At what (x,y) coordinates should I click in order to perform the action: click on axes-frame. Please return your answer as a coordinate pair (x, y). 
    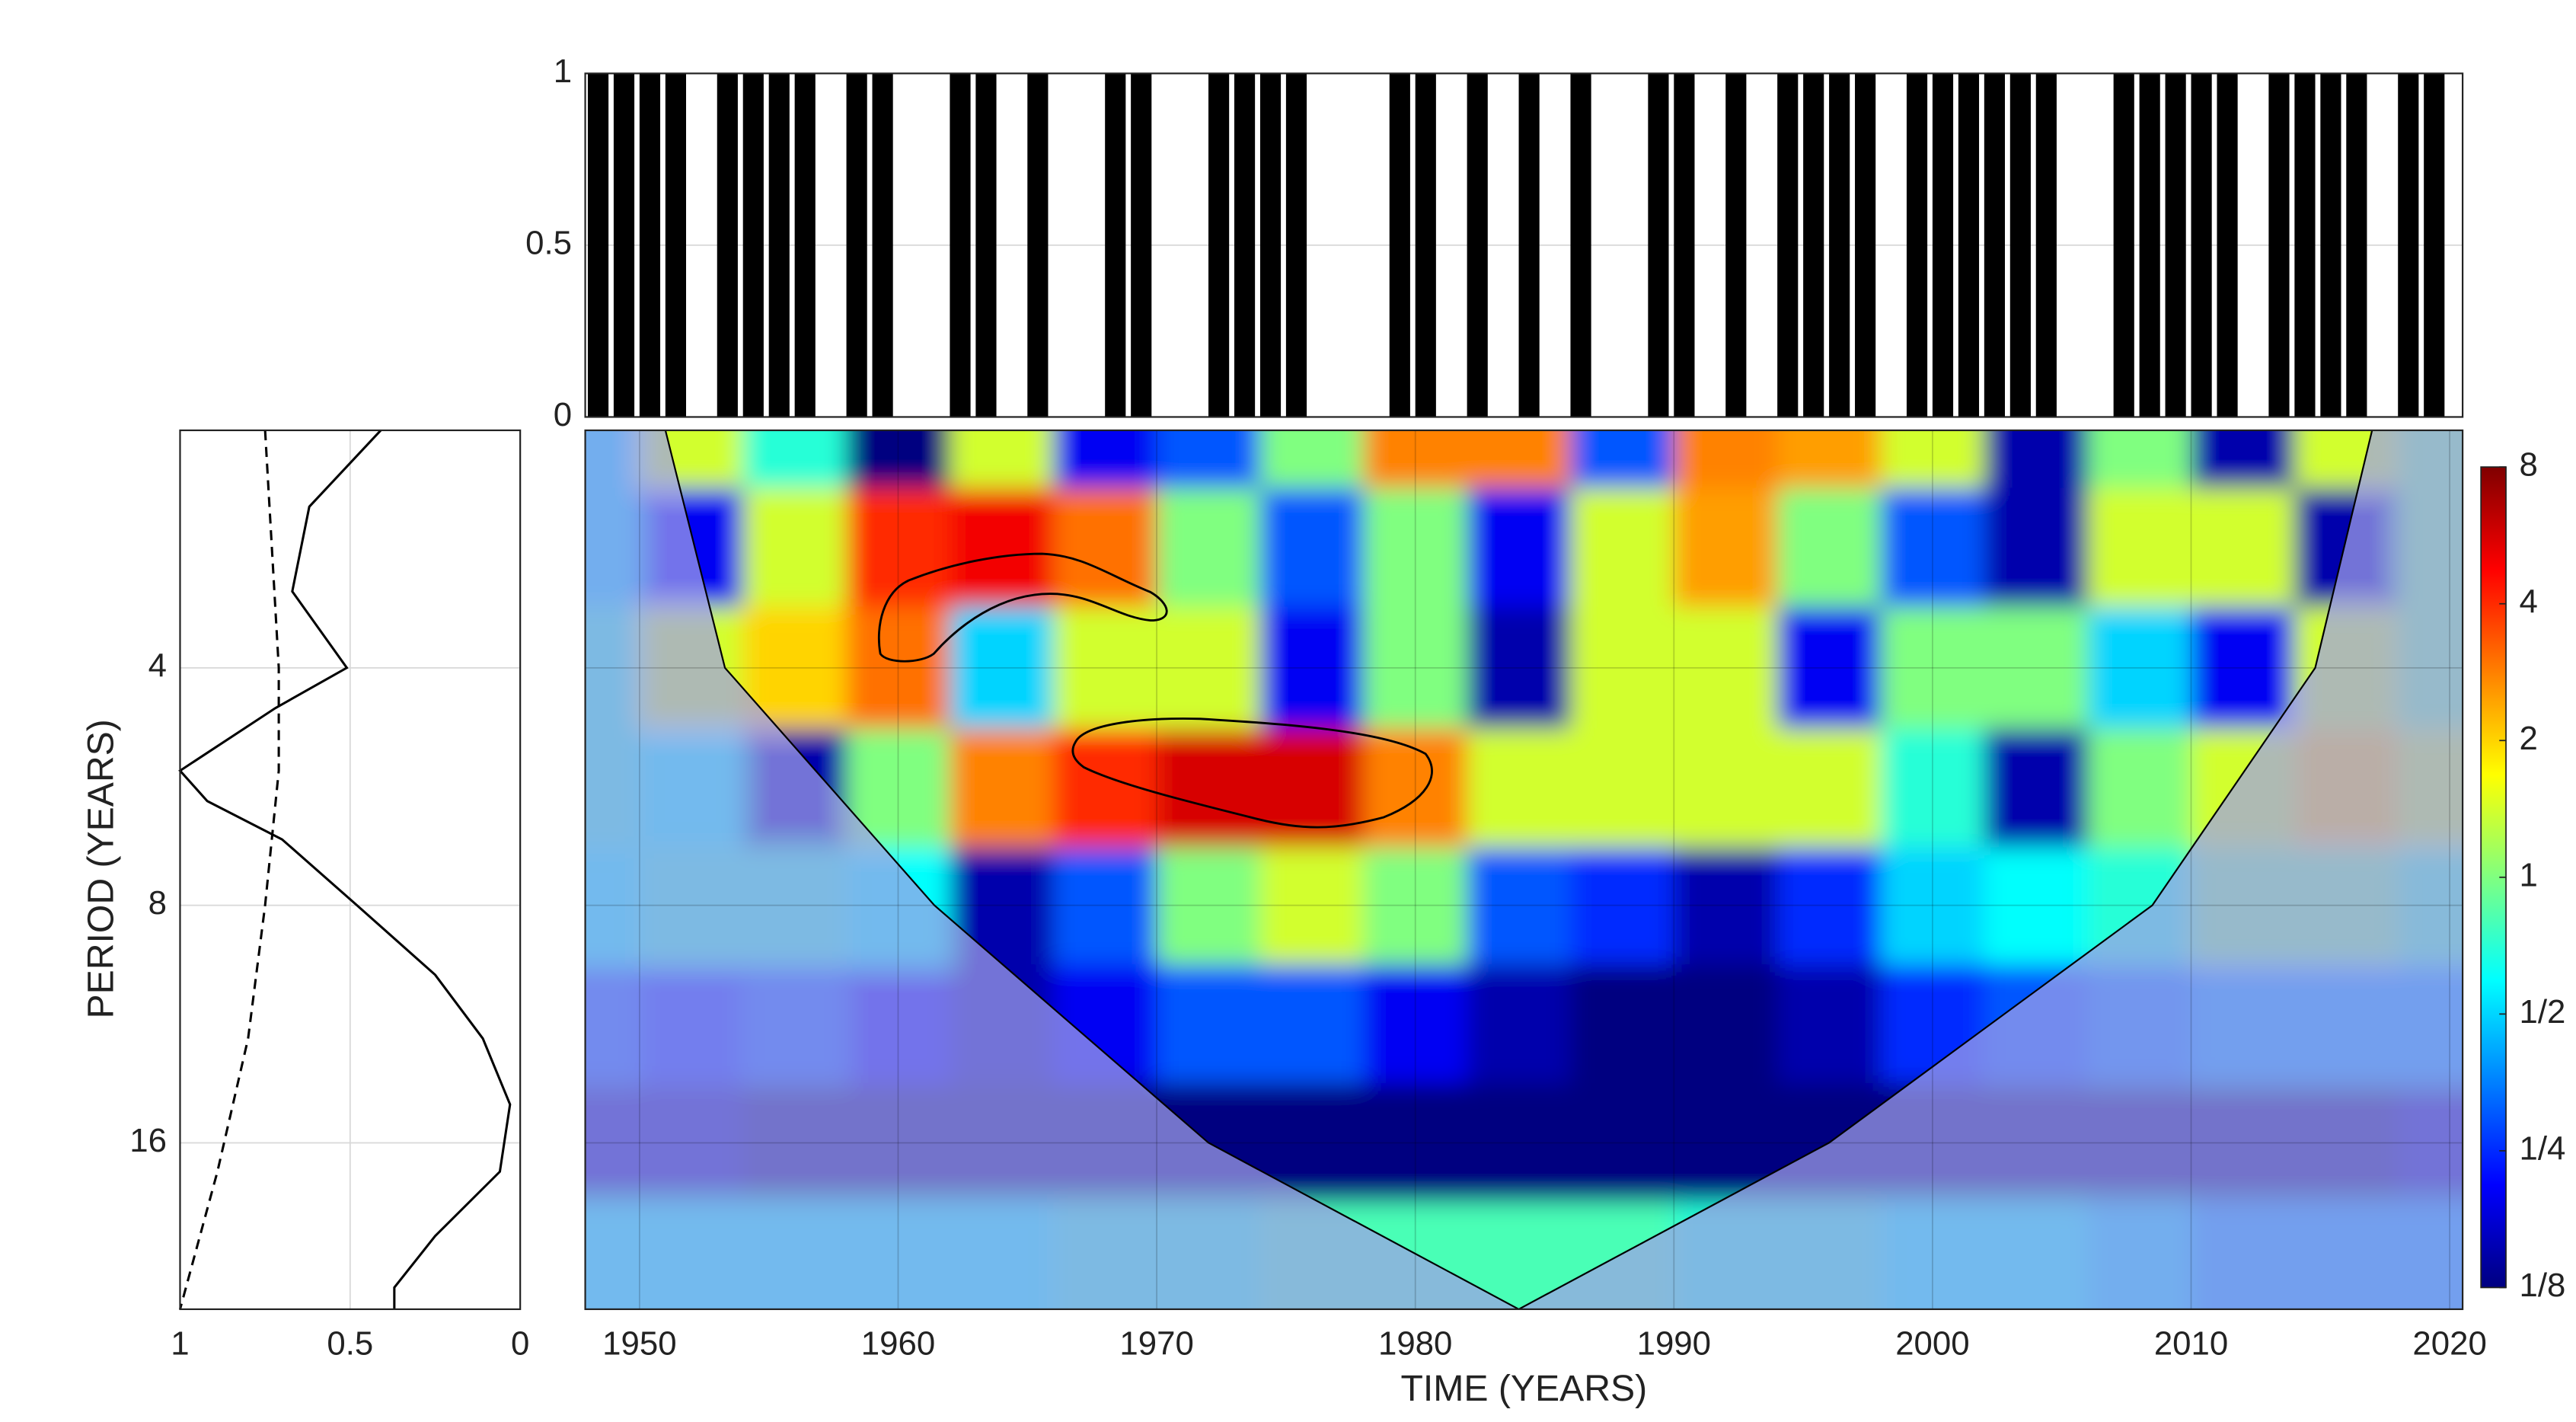
    Looking at the image, I should click on (350, 870).